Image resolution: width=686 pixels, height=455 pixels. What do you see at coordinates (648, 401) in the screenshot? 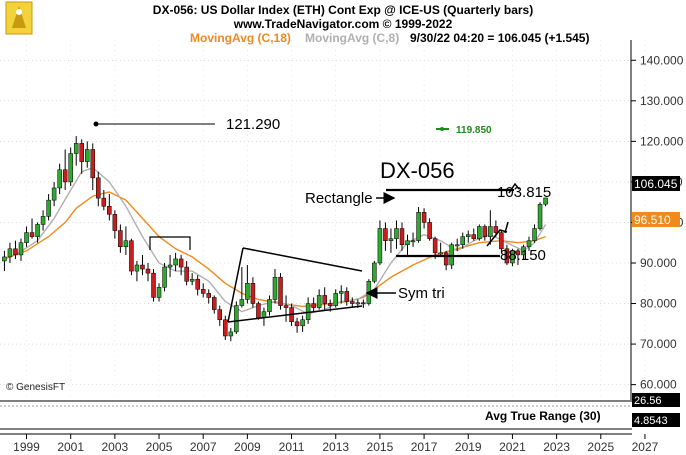
I see `atr-top-value: 26.56` at bounding box center [648, 401].